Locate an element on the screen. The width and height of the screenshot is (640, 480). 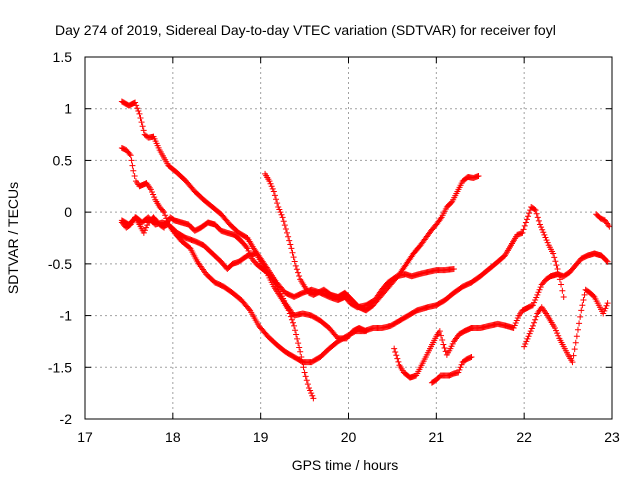
x-tick-label: 17 is located at coordinates (85, 437).